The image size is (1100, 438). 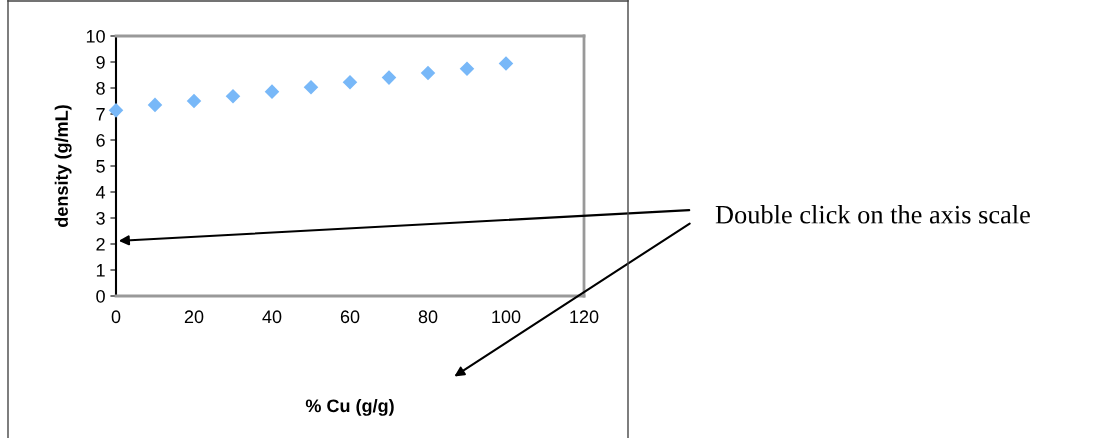 What do you see at coordinates (872, 214) in the screenshot?
I see `text: Double click on the axis scale` at bounding box center [872, 214].